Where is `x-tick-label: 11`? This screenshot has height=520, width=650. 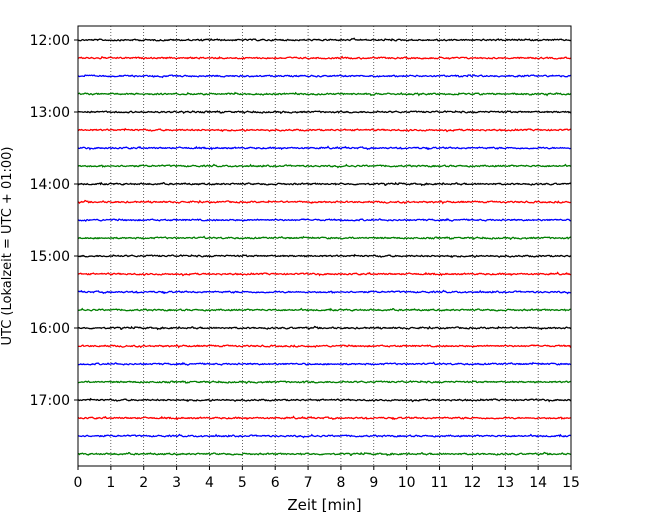 x-tick-label: 11 is located at coordinates (440, 483).